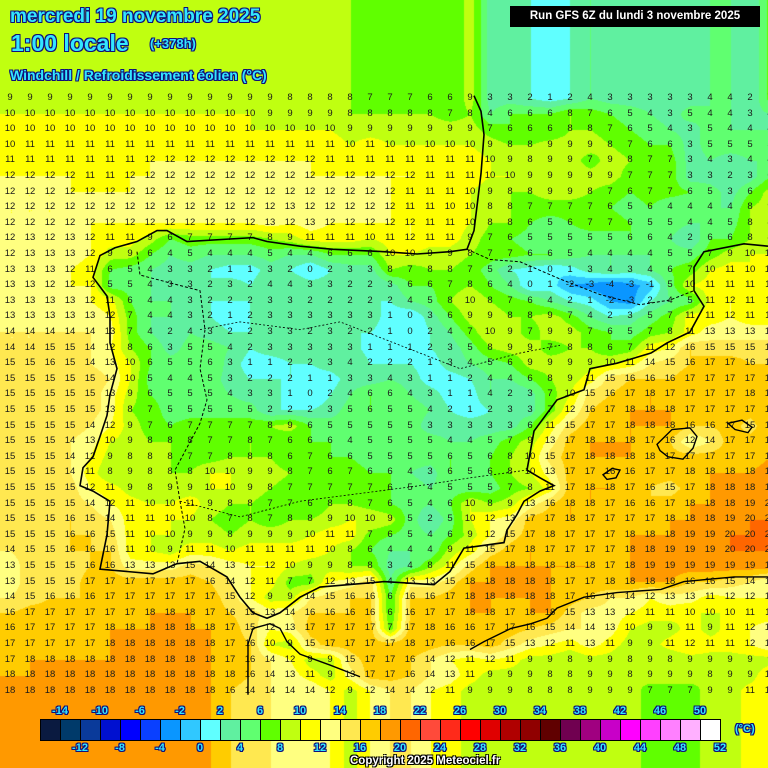 The image size is (768, 768). What do you see at coordinates (310, 597) in the screenshot?
I see `grid-value: 14` at bounding box center [310, 597].